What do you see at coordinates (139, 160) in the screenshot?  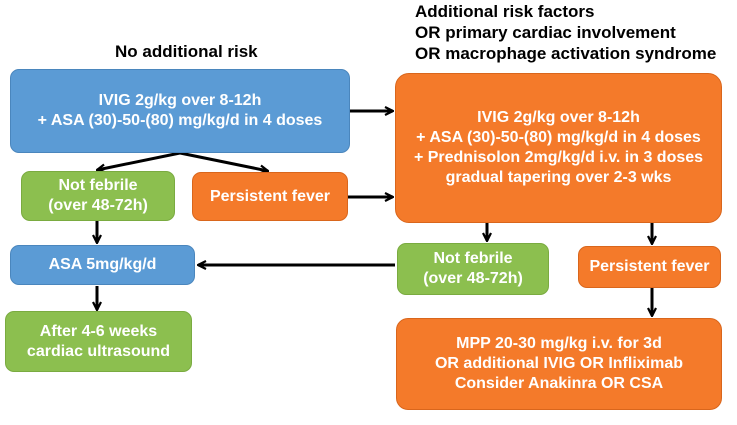 I see `arrow-ivig-to-not-febrile` at bounding box center [139, 160].